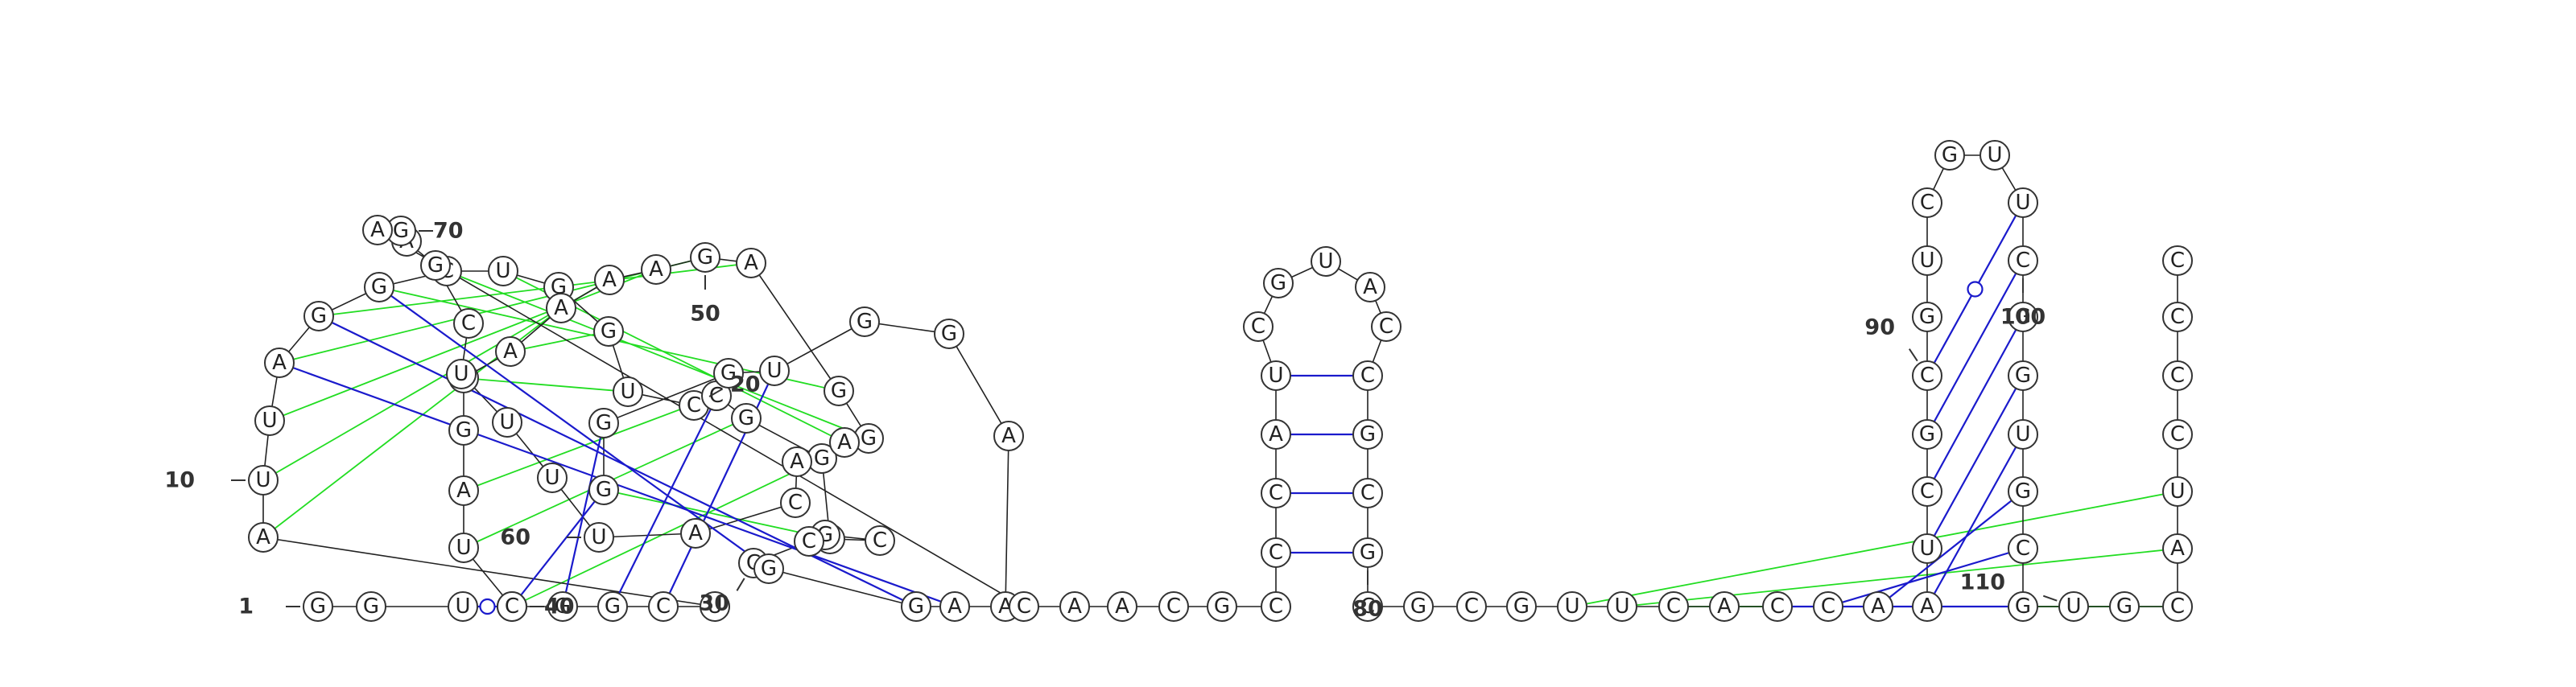 Image resolution: width=2576 pixels, height=687 pixels. Describe the element at coordinates (705, 314) in the screenshot. I see `position-label: 50` at that location.